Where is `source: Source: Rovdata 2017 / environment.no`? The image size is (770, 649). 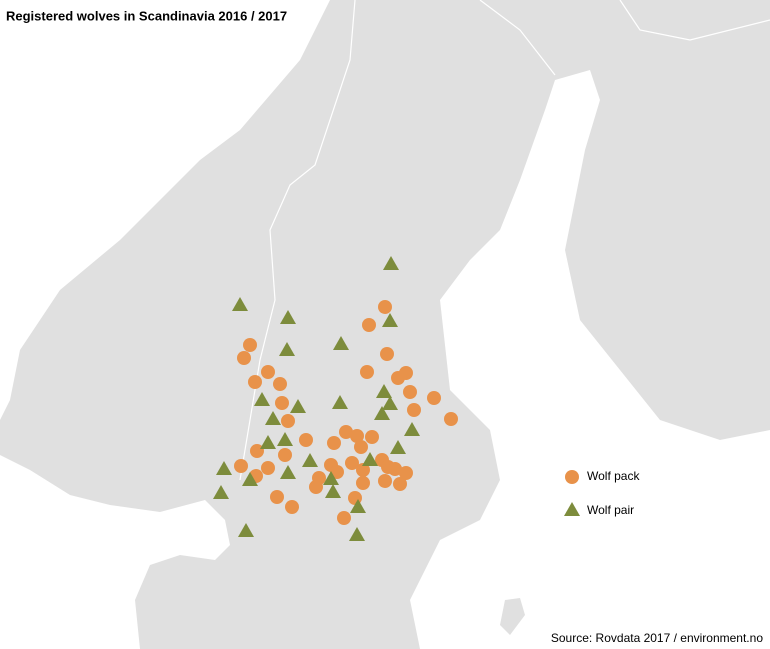
source: Source: Rovdata 2017 / environment.no is located at coordinates (657, 638).